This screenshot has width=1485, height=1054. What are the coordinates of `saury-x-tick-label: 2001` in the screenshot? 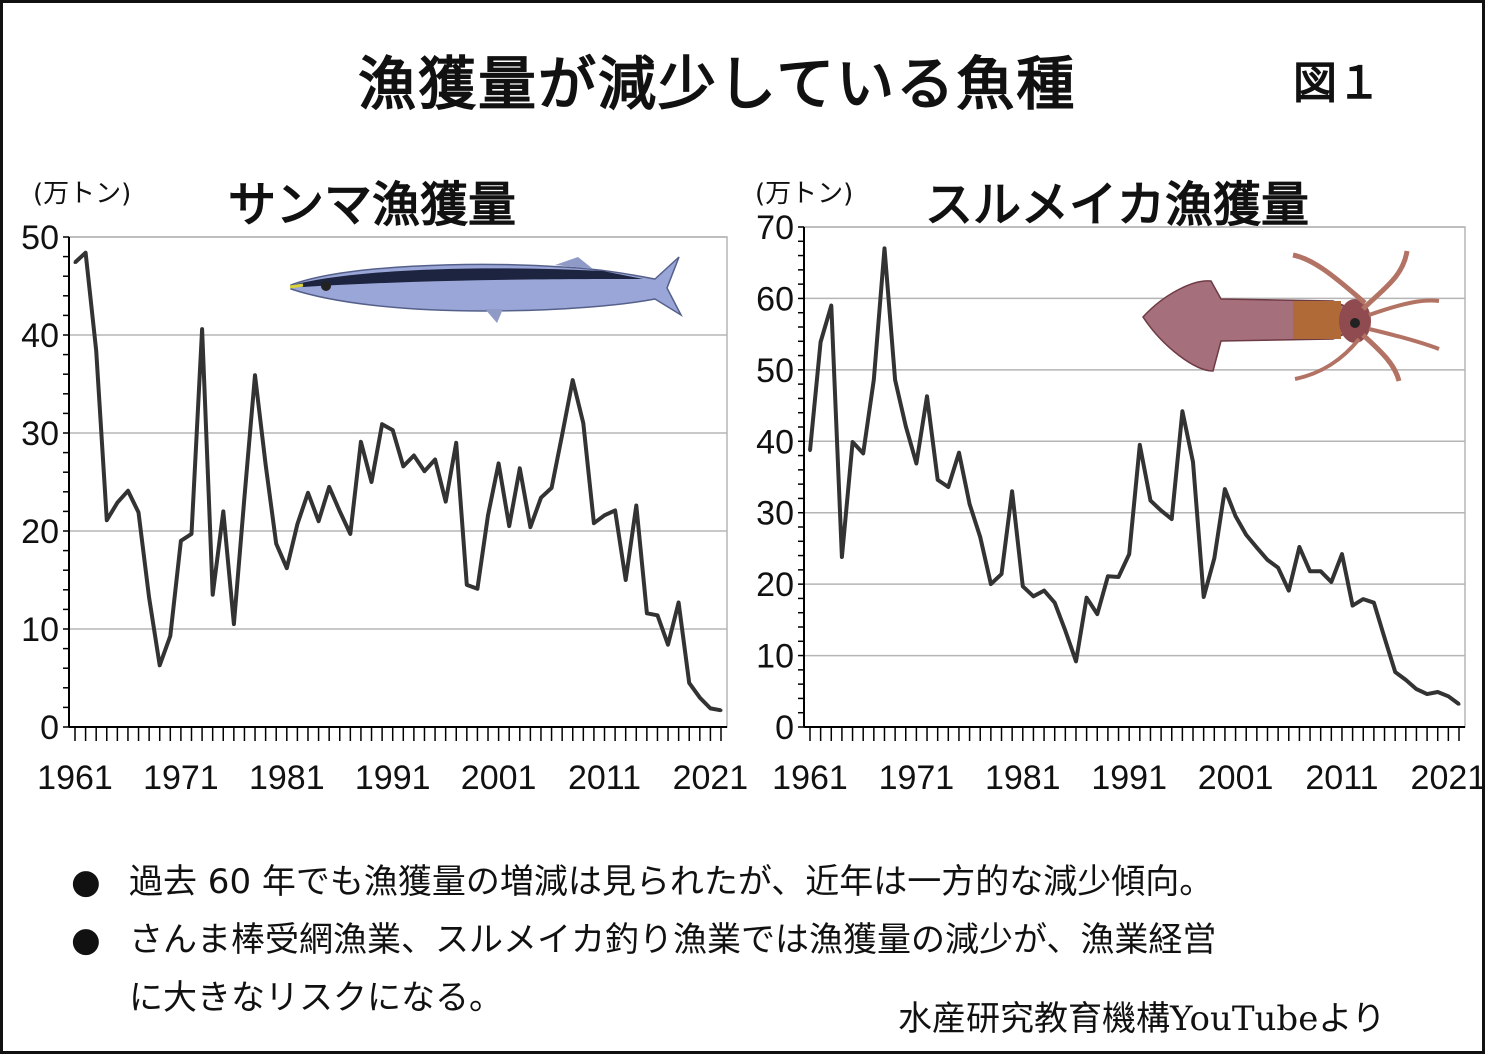 It's located at (499, 778).